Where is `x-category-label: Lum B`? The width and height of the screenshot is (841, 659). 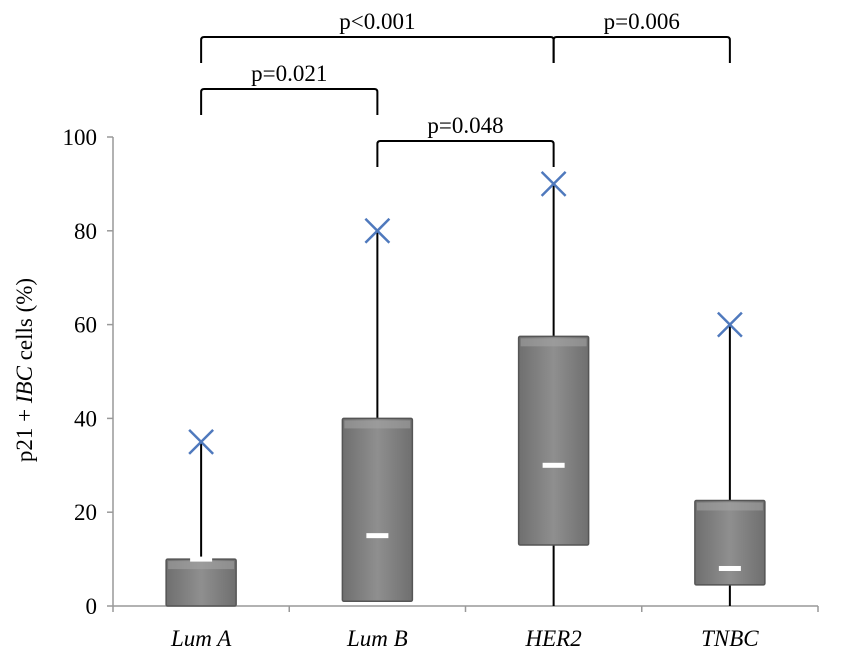 x-category-label: Lum B is located at coordinates (377, 638).